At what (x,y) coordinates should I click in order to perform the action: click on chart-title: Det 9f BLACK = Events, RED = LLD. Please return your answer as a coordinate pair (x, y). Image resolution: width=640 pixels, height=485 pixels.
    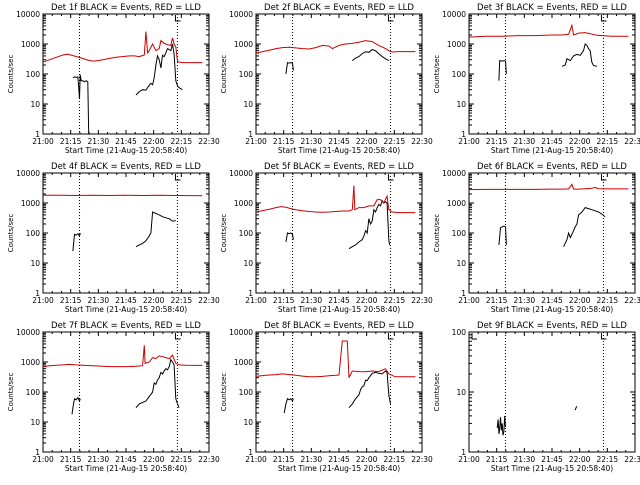
    Looking at the image, I should click on (552, 326).